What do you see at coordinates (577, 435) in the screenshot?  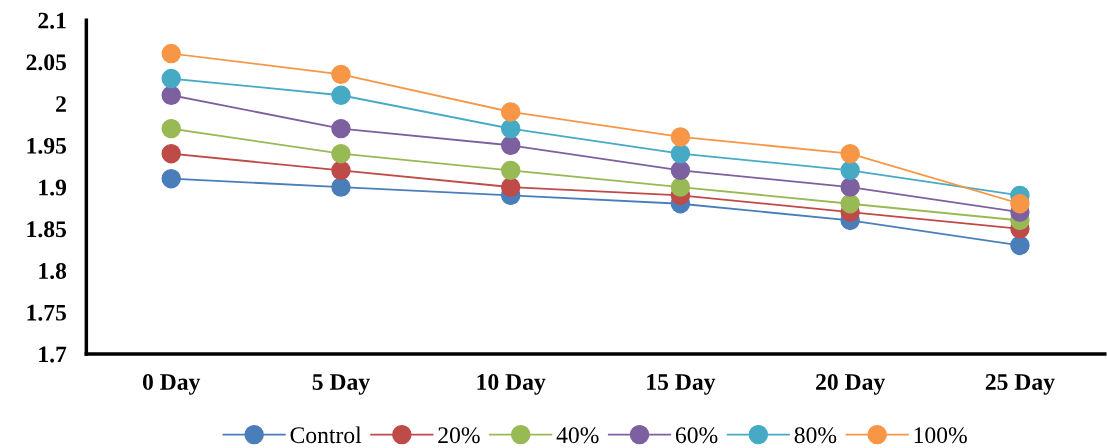 I see `legend-label: 40%` at bounding box center [577, 435].